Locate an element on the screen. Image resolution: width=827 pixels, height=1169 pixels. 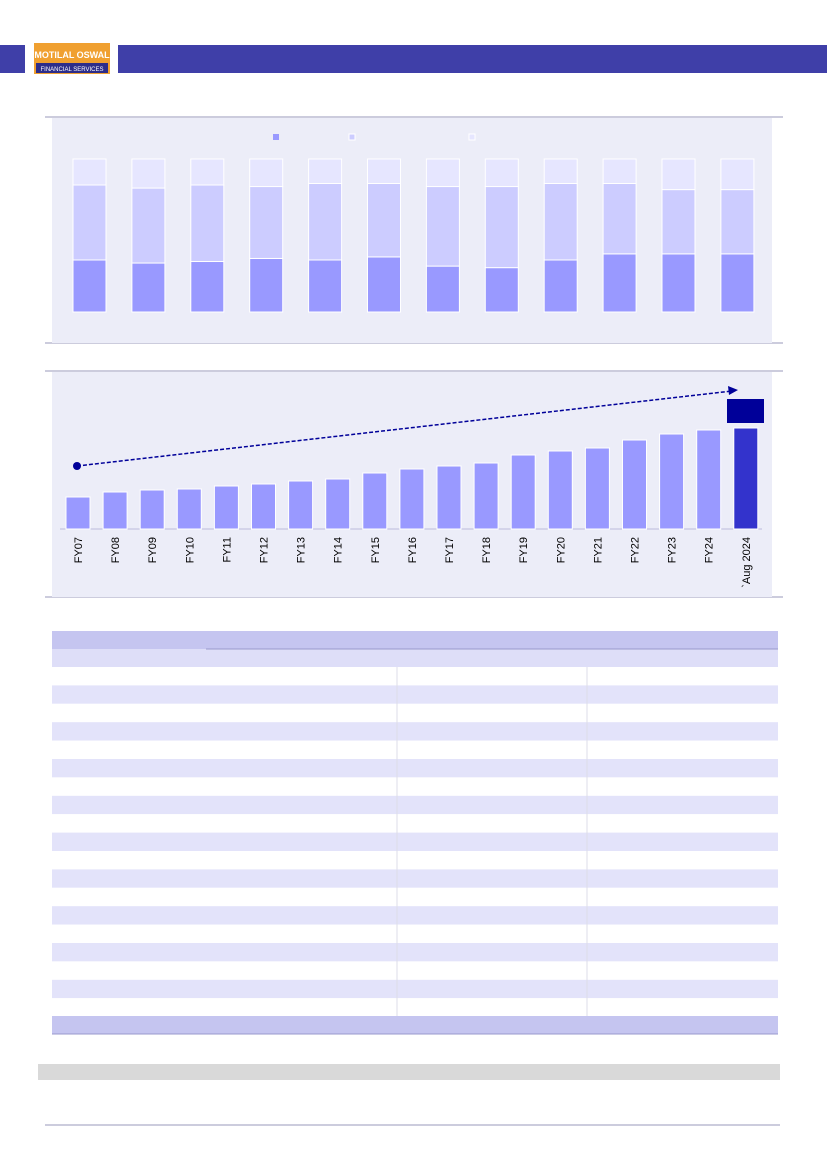
note-band is located at coordinates (409, 1072).